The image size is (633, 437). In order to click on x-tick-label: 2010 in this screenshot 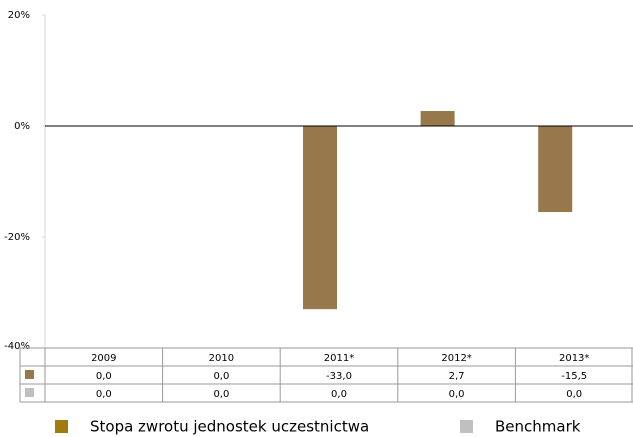, I will do `click(221, 358)`.